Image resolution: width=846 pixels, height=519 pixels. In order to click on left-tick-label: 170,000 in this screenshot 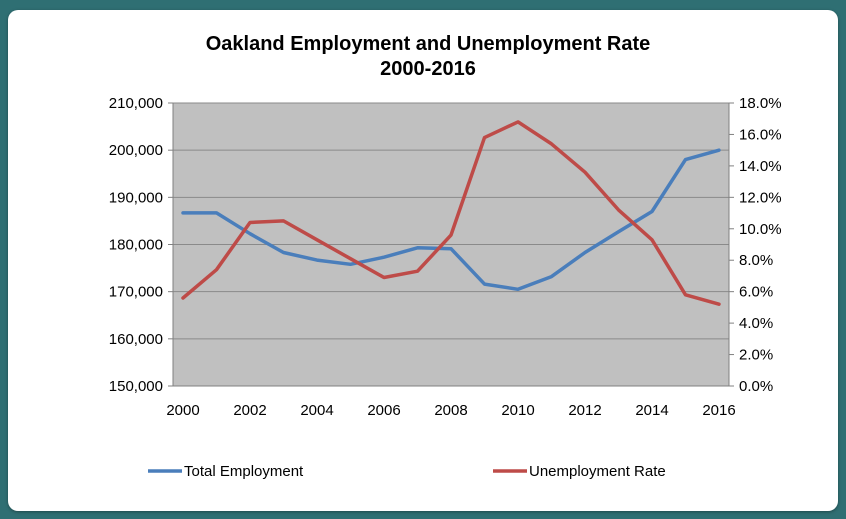, I will do `click(136, 292)`.